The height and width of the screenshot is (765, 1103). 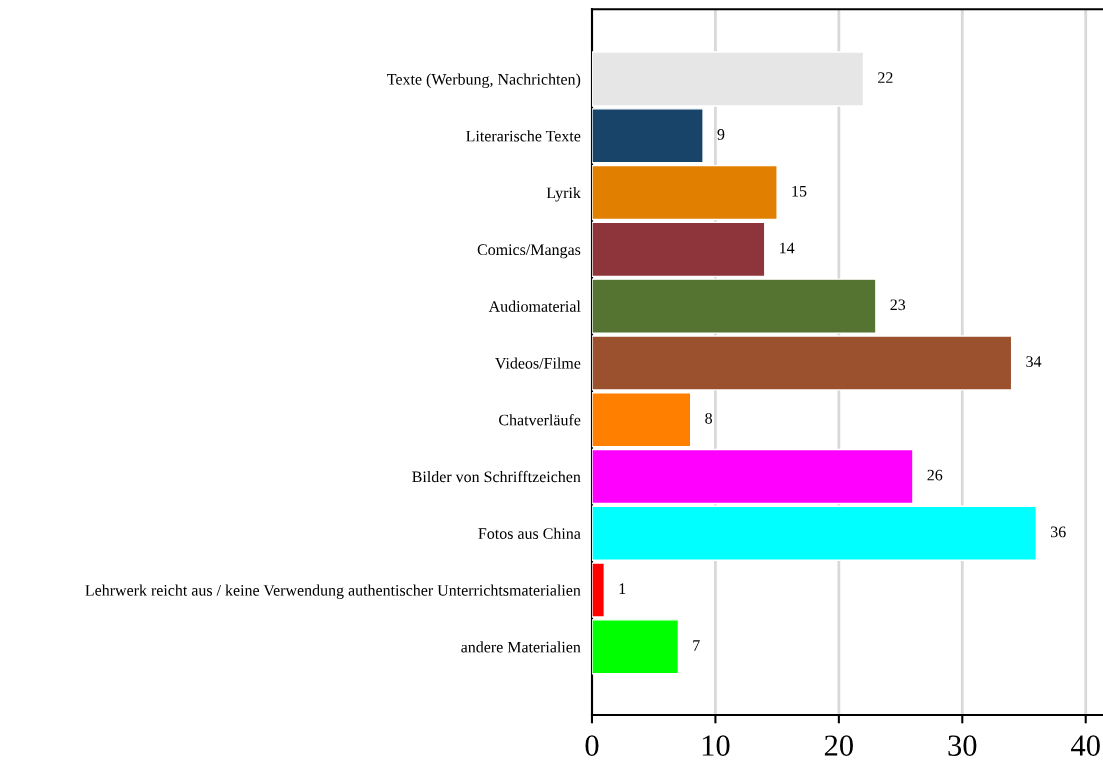 I want to click on y-tick-label: Lehrwerk reicht aus / keine Verwendung authentischer Unterrichtsmaterialien, so click(x=333, y=592).